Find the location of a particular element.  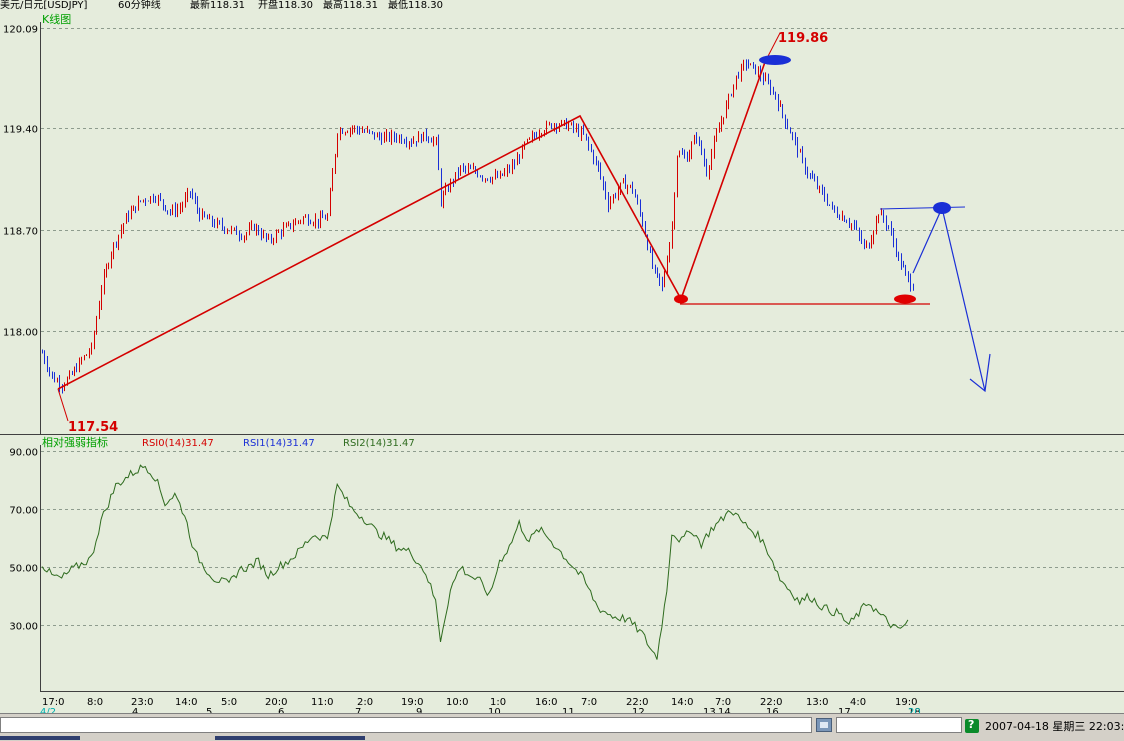

x-day-label: 20 is located at coordinates (914, 710).